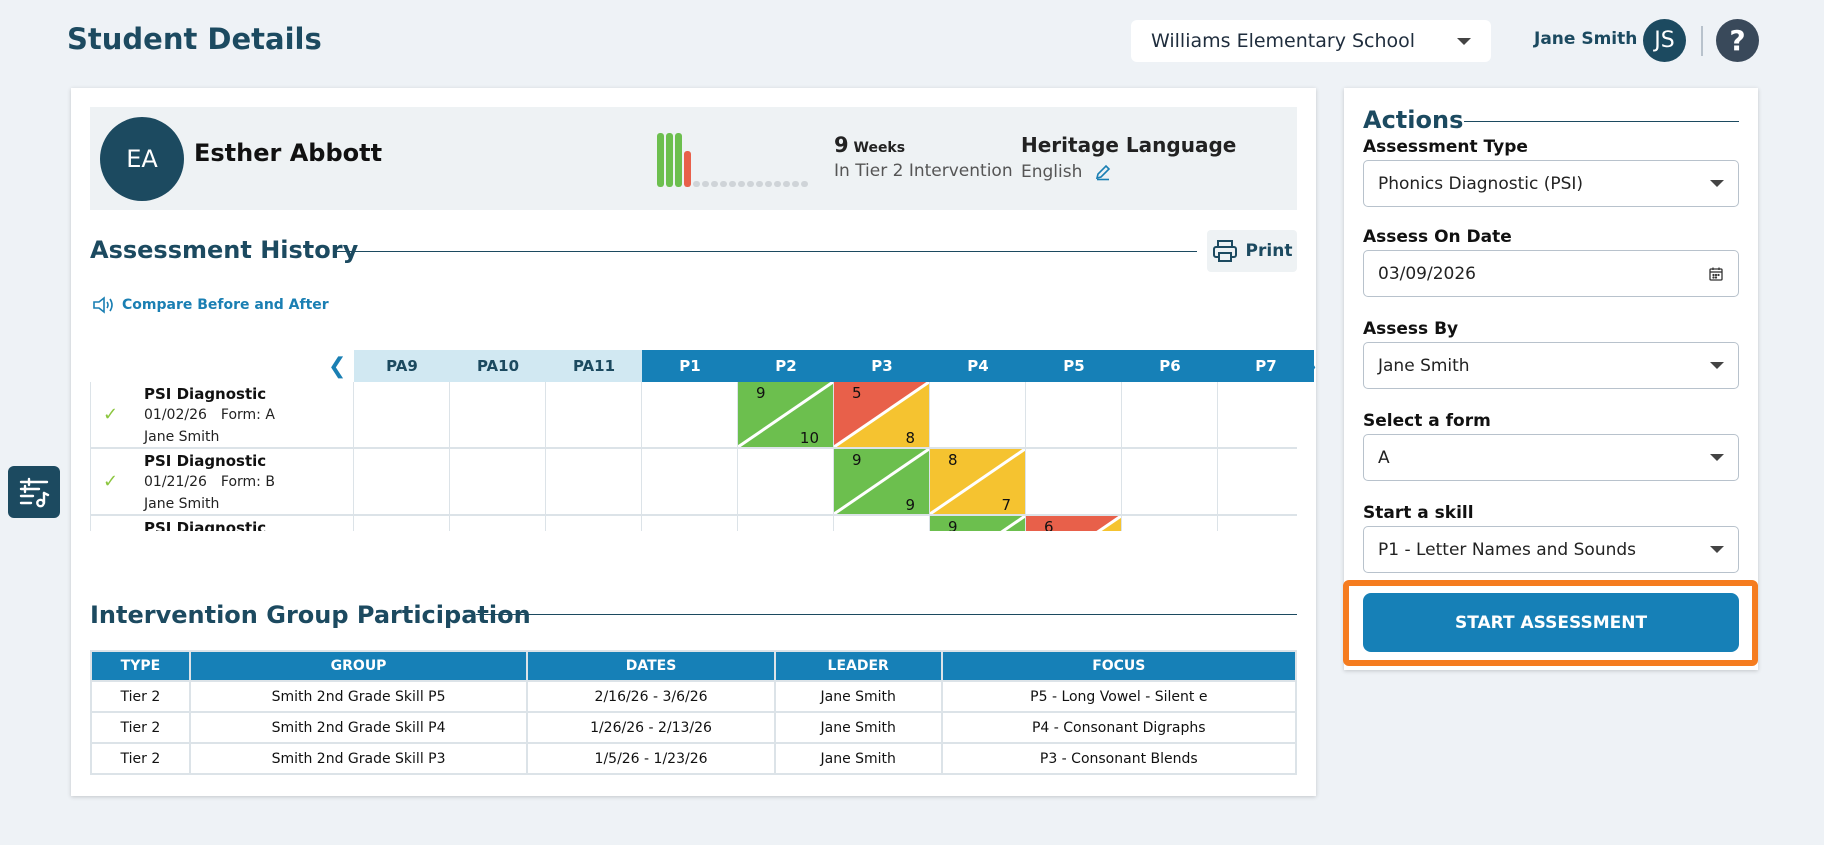 Image resolution: width=1824 pixels, height=845 pixels. Describe the element at coordinates (140, 758) in the screenshot. I see `table-cell: Tier 2` at that location.